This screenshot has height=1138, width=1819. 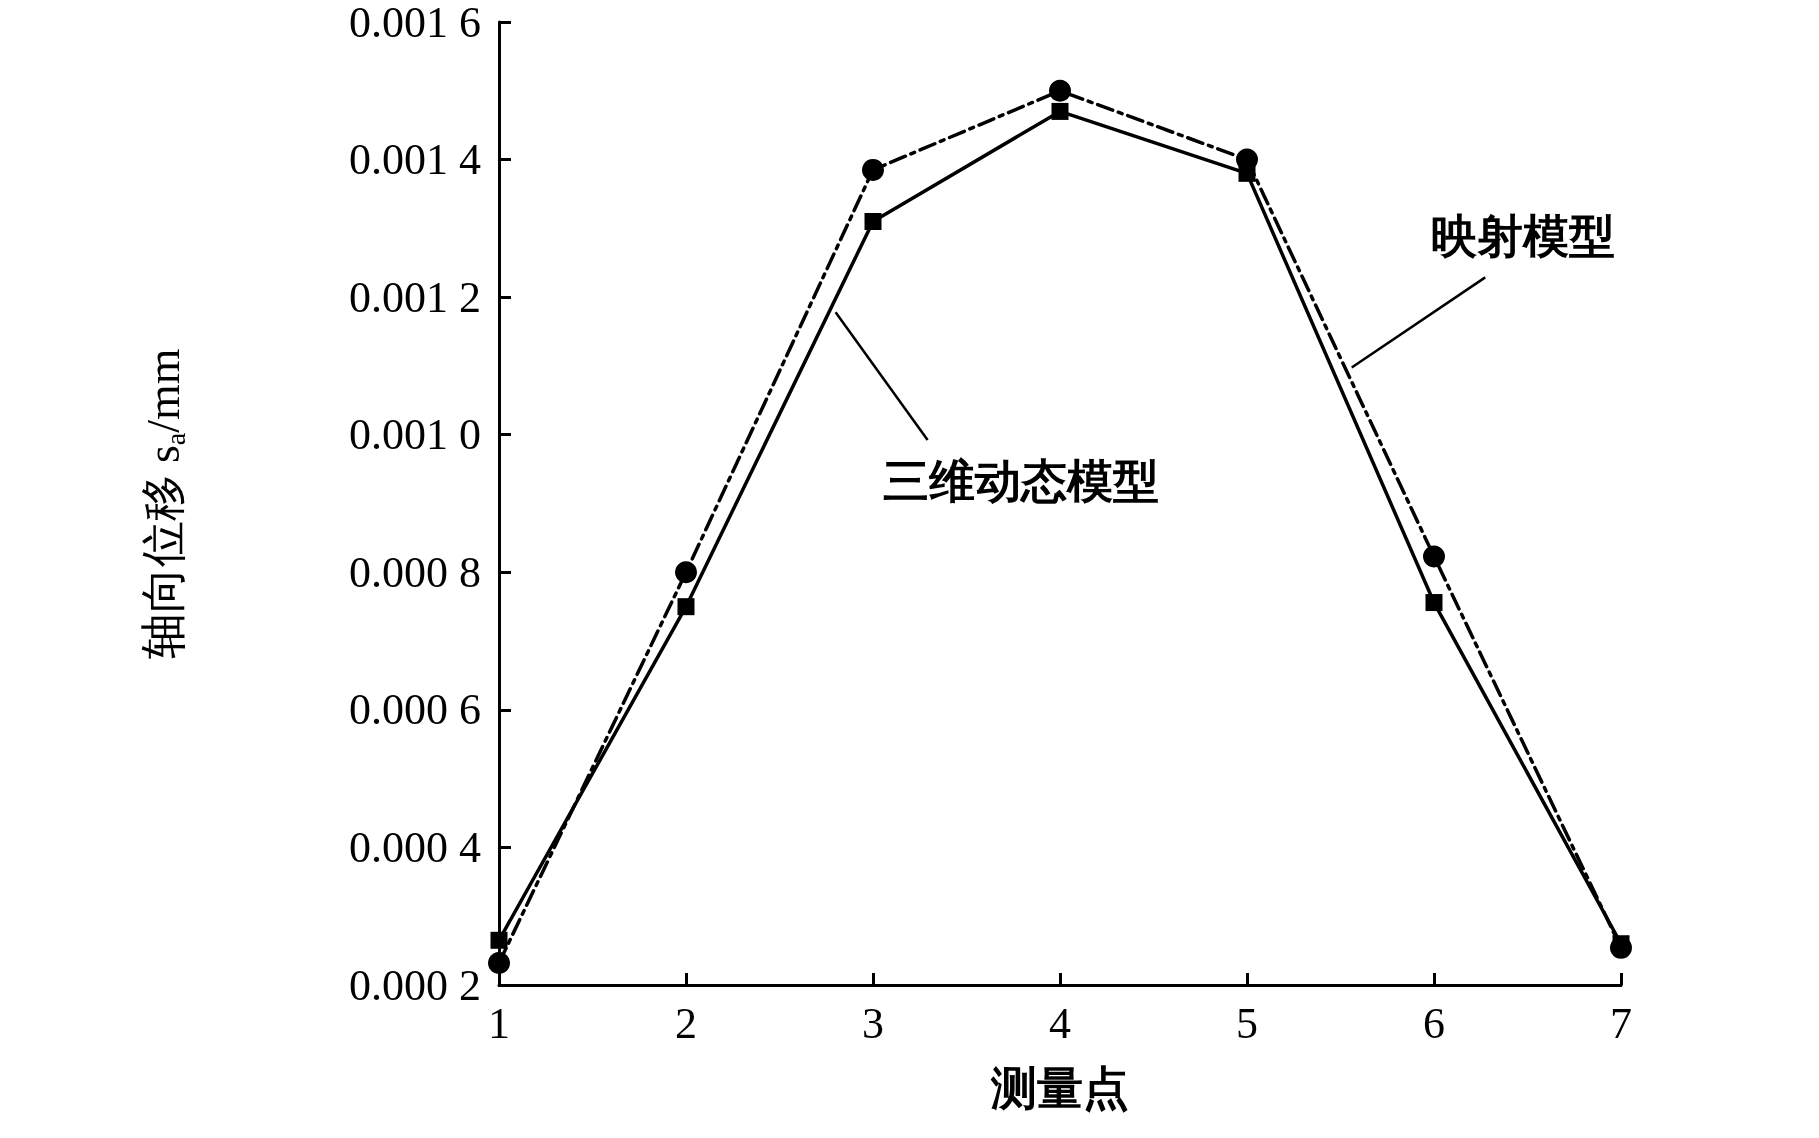 What do you see at coordinates (499, 1023) in the screenshot?
I see `x-tick-label: 1` at bounding box center [499, 1023].